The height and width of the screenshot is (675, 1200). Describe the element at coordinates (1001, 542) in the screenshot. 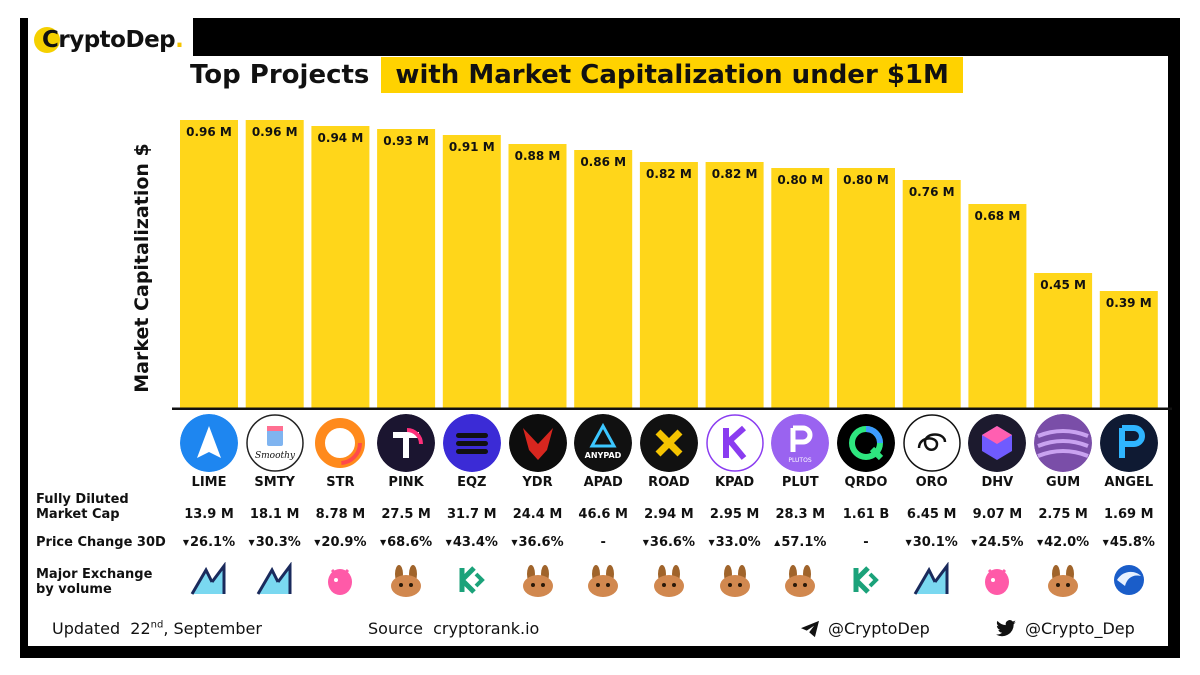

I see `price-change-text: 24.5%` at that location.